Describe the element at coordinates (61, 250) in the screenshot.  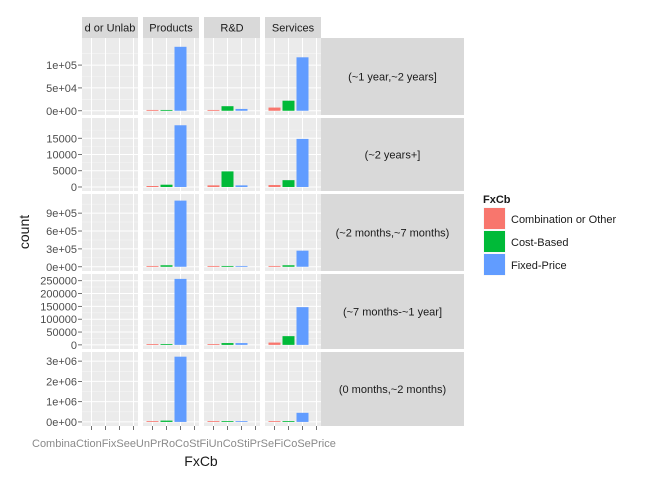
I see `y-tick-label: 3e+05` at that location.